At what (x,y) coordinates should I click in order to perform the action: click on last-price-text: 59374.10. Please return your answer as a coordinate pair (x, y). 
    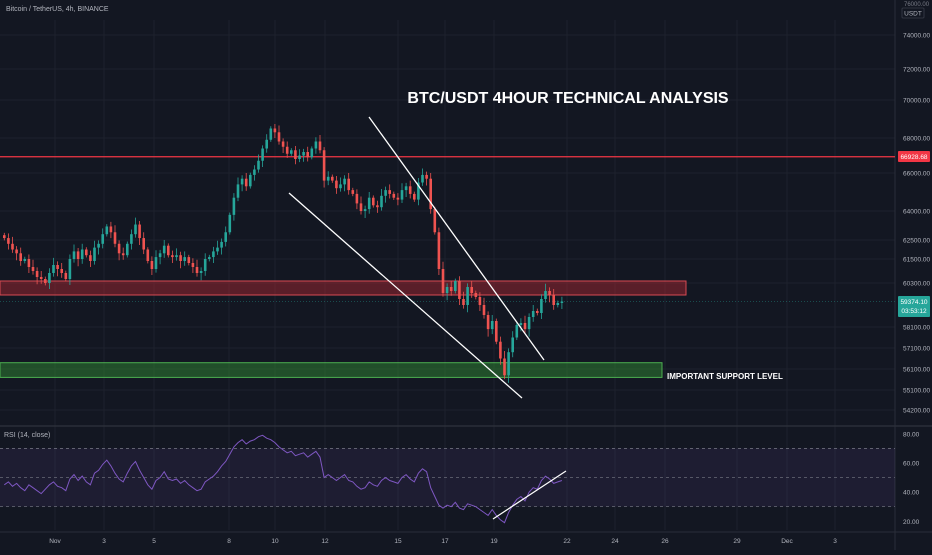
    Looking at the image, I should click on (913, 302).